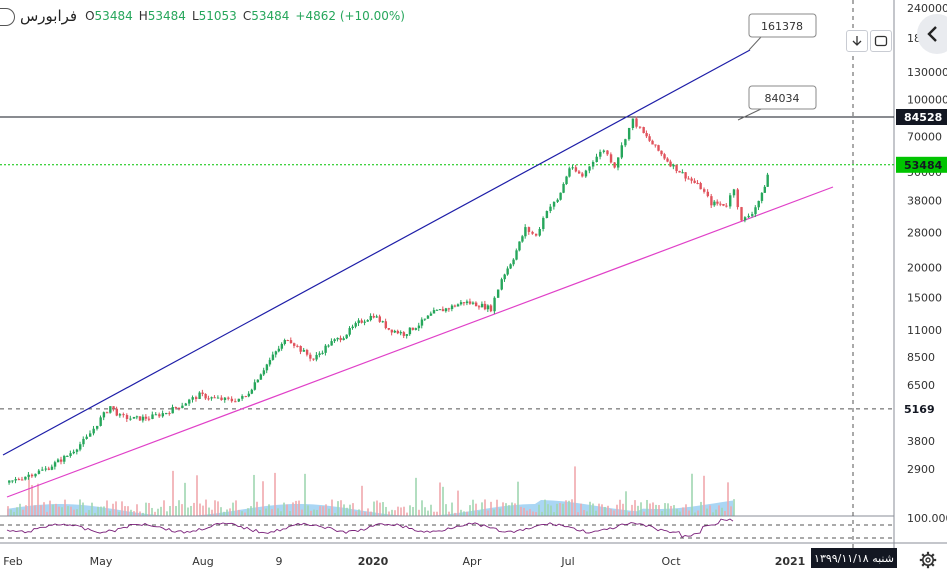 The image size is (947, 577). Describe the element at coordinates (923, 117) in the screenshot. I see `price-label-upper: 84528` at that location.